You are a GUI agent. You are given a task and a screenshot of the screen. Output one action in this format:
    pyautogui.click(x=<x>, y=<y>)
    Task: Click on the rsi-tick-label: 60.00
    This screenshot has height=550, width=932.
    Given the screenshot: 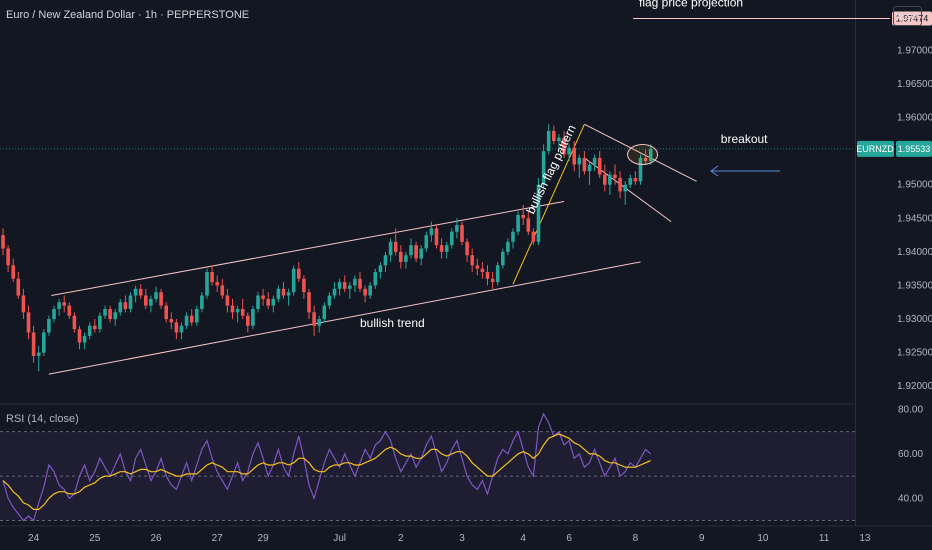 What is the action you would take?
    pyautogui.click(x=910, y=454)
    